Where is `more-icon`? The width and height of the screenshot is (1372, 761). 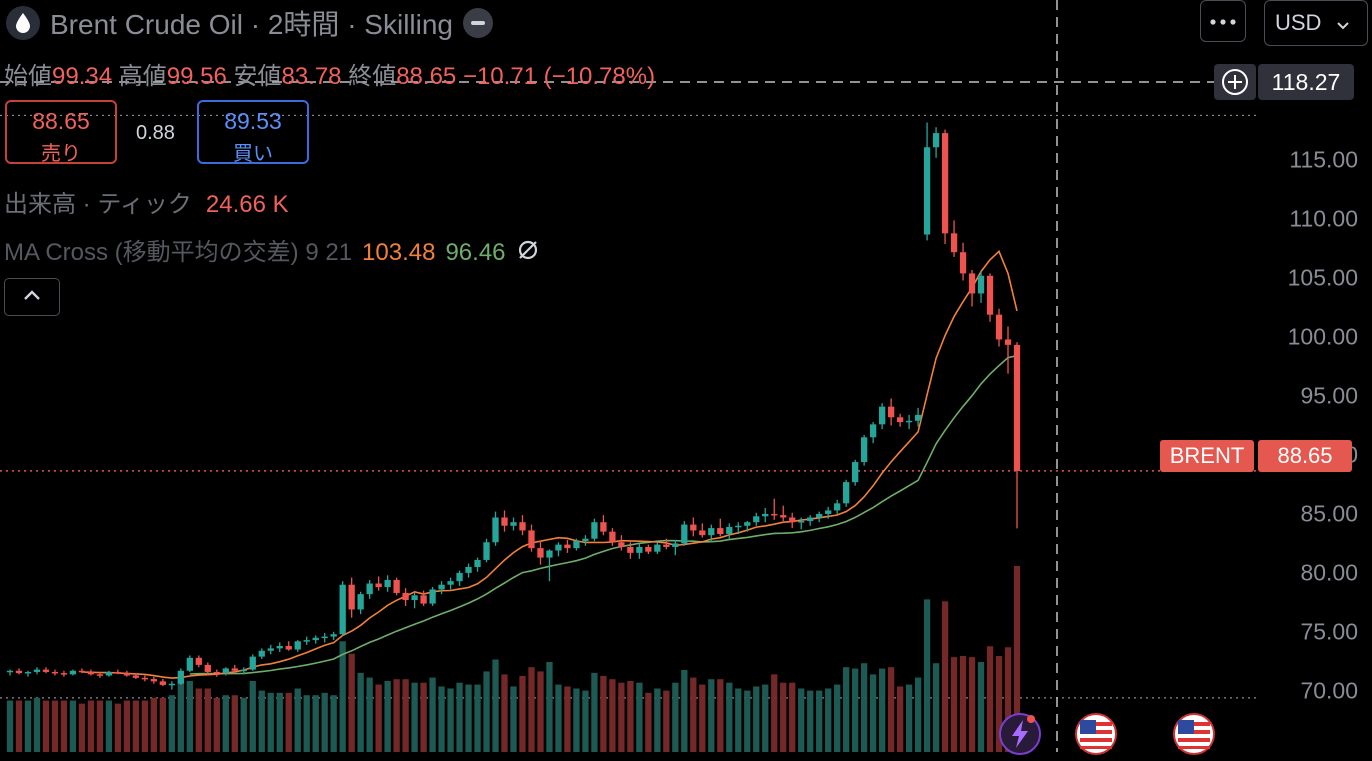
more-icon is located at coordinates (1223, 21).